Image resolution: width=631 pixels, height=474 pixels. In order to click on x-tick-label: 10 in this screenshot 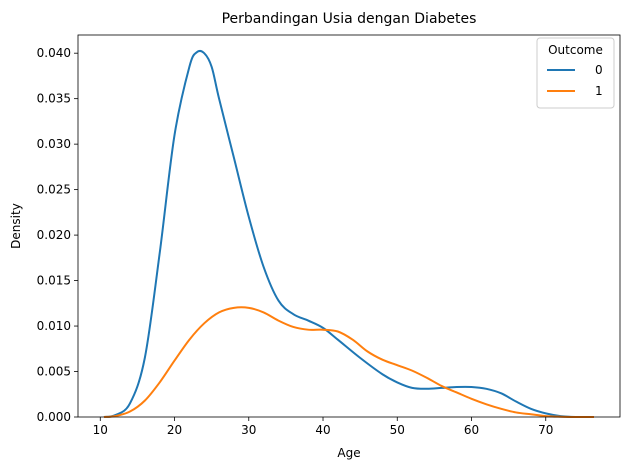, I will do `click(100, 430)`.